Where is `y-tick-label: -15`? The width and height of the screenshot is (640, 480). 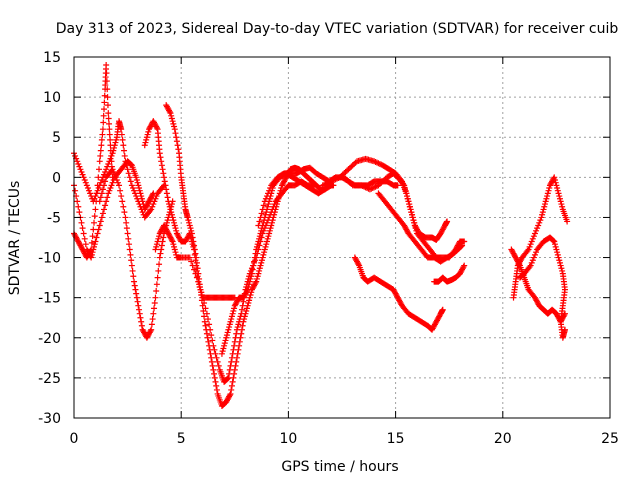
y-tick-label: -15 is located at coordinates (49, 299).